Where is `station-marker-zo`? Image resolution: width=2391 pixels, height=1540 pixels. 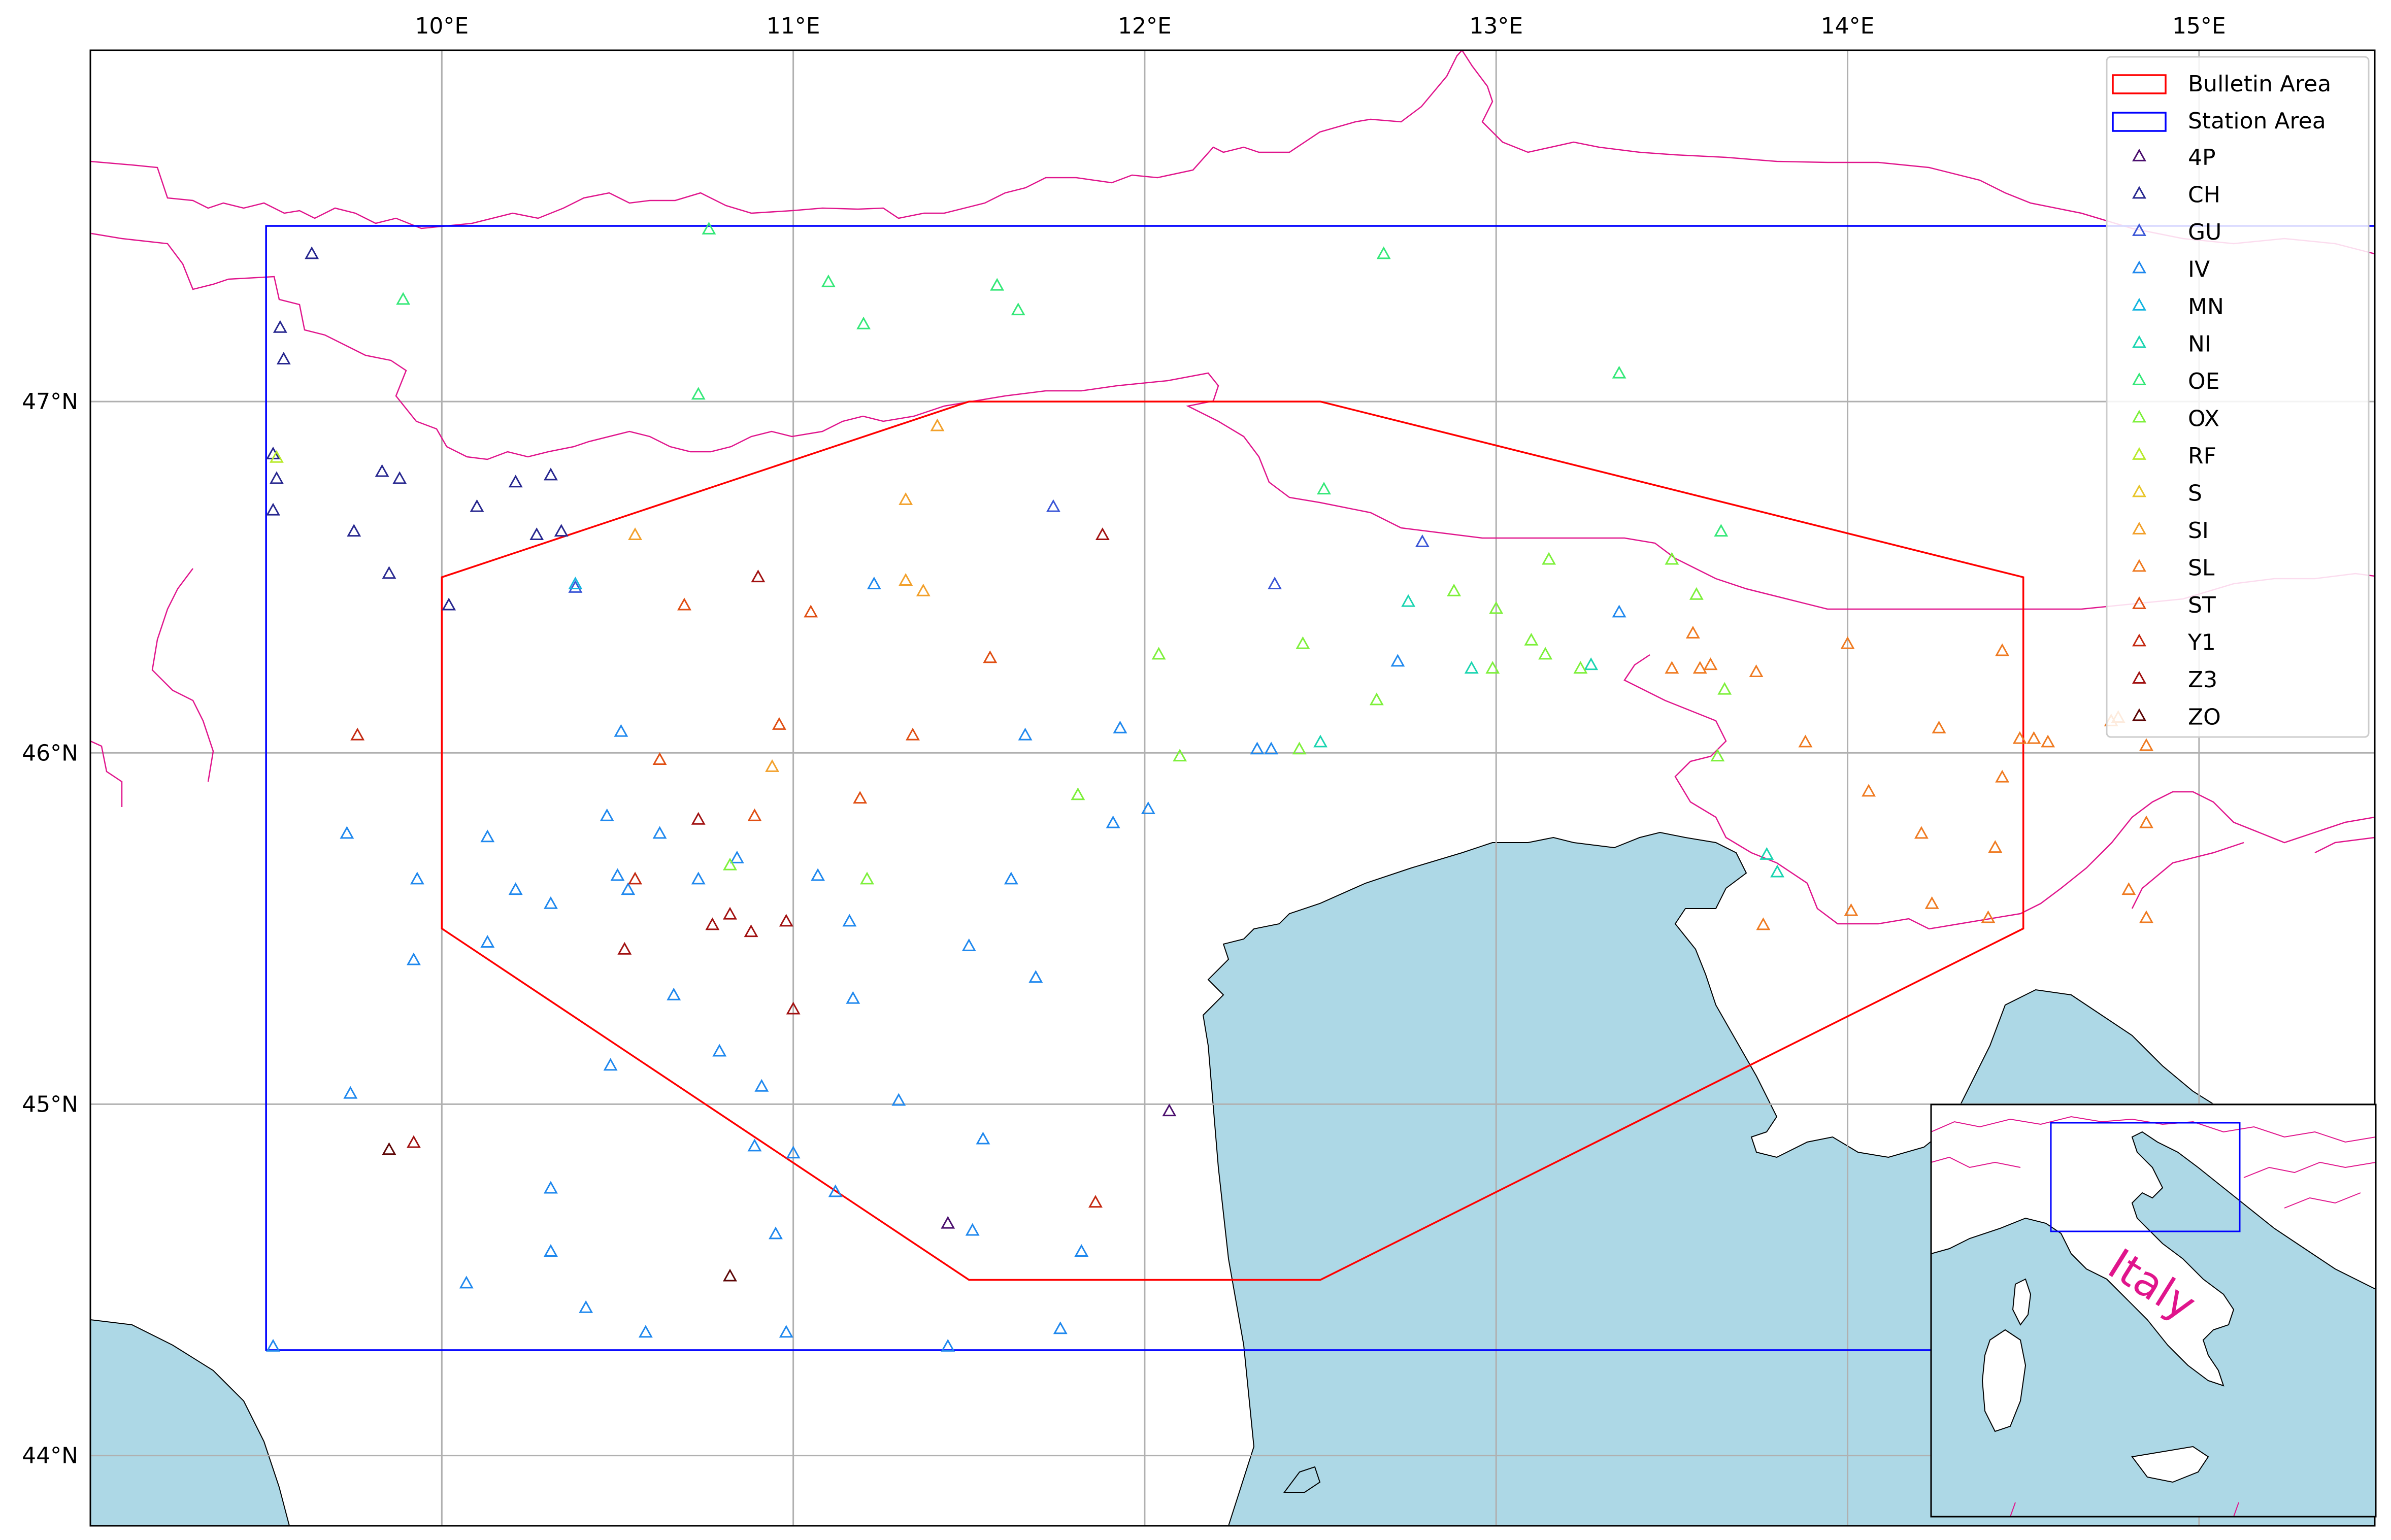
station-marker-zo is located at coordinates (389, 1148).